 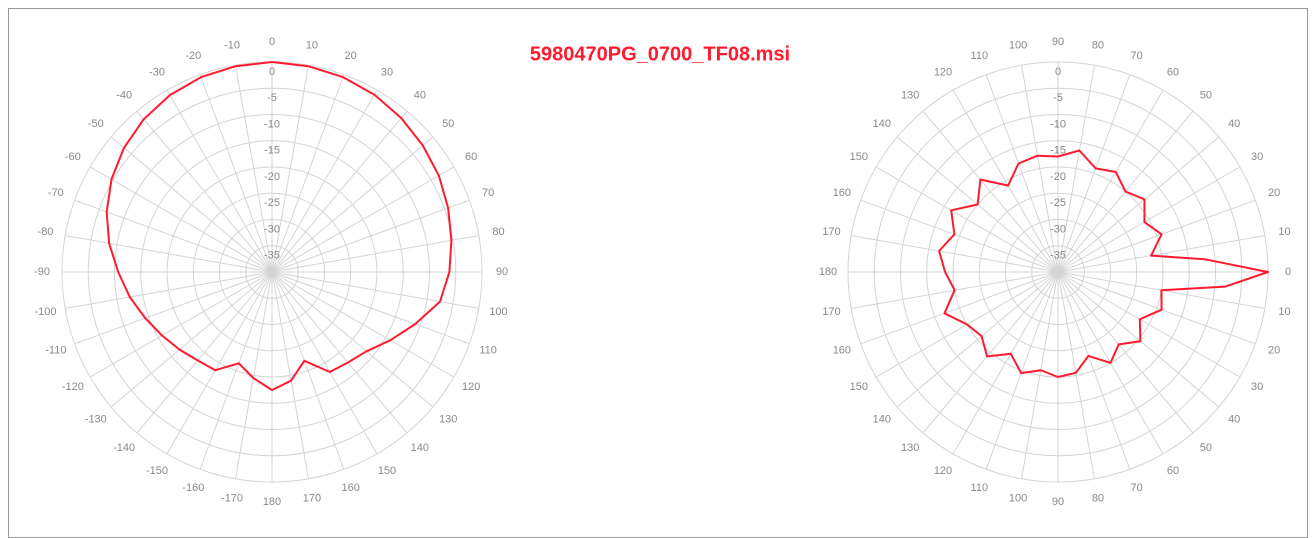 I want to click on radial-tick-label: -30, so click(x=1058, y=229).